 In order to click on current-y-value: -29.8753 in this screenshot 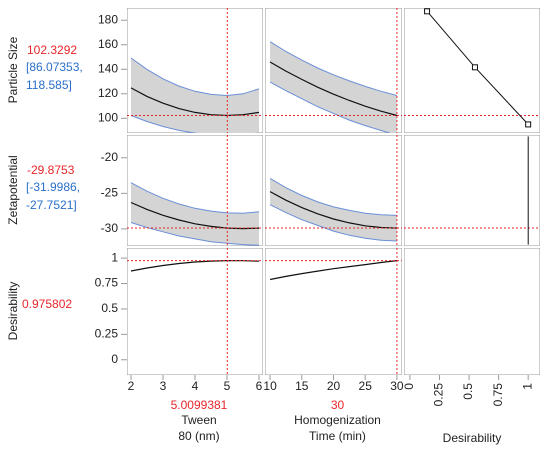, I will do `click(51, 170)`.